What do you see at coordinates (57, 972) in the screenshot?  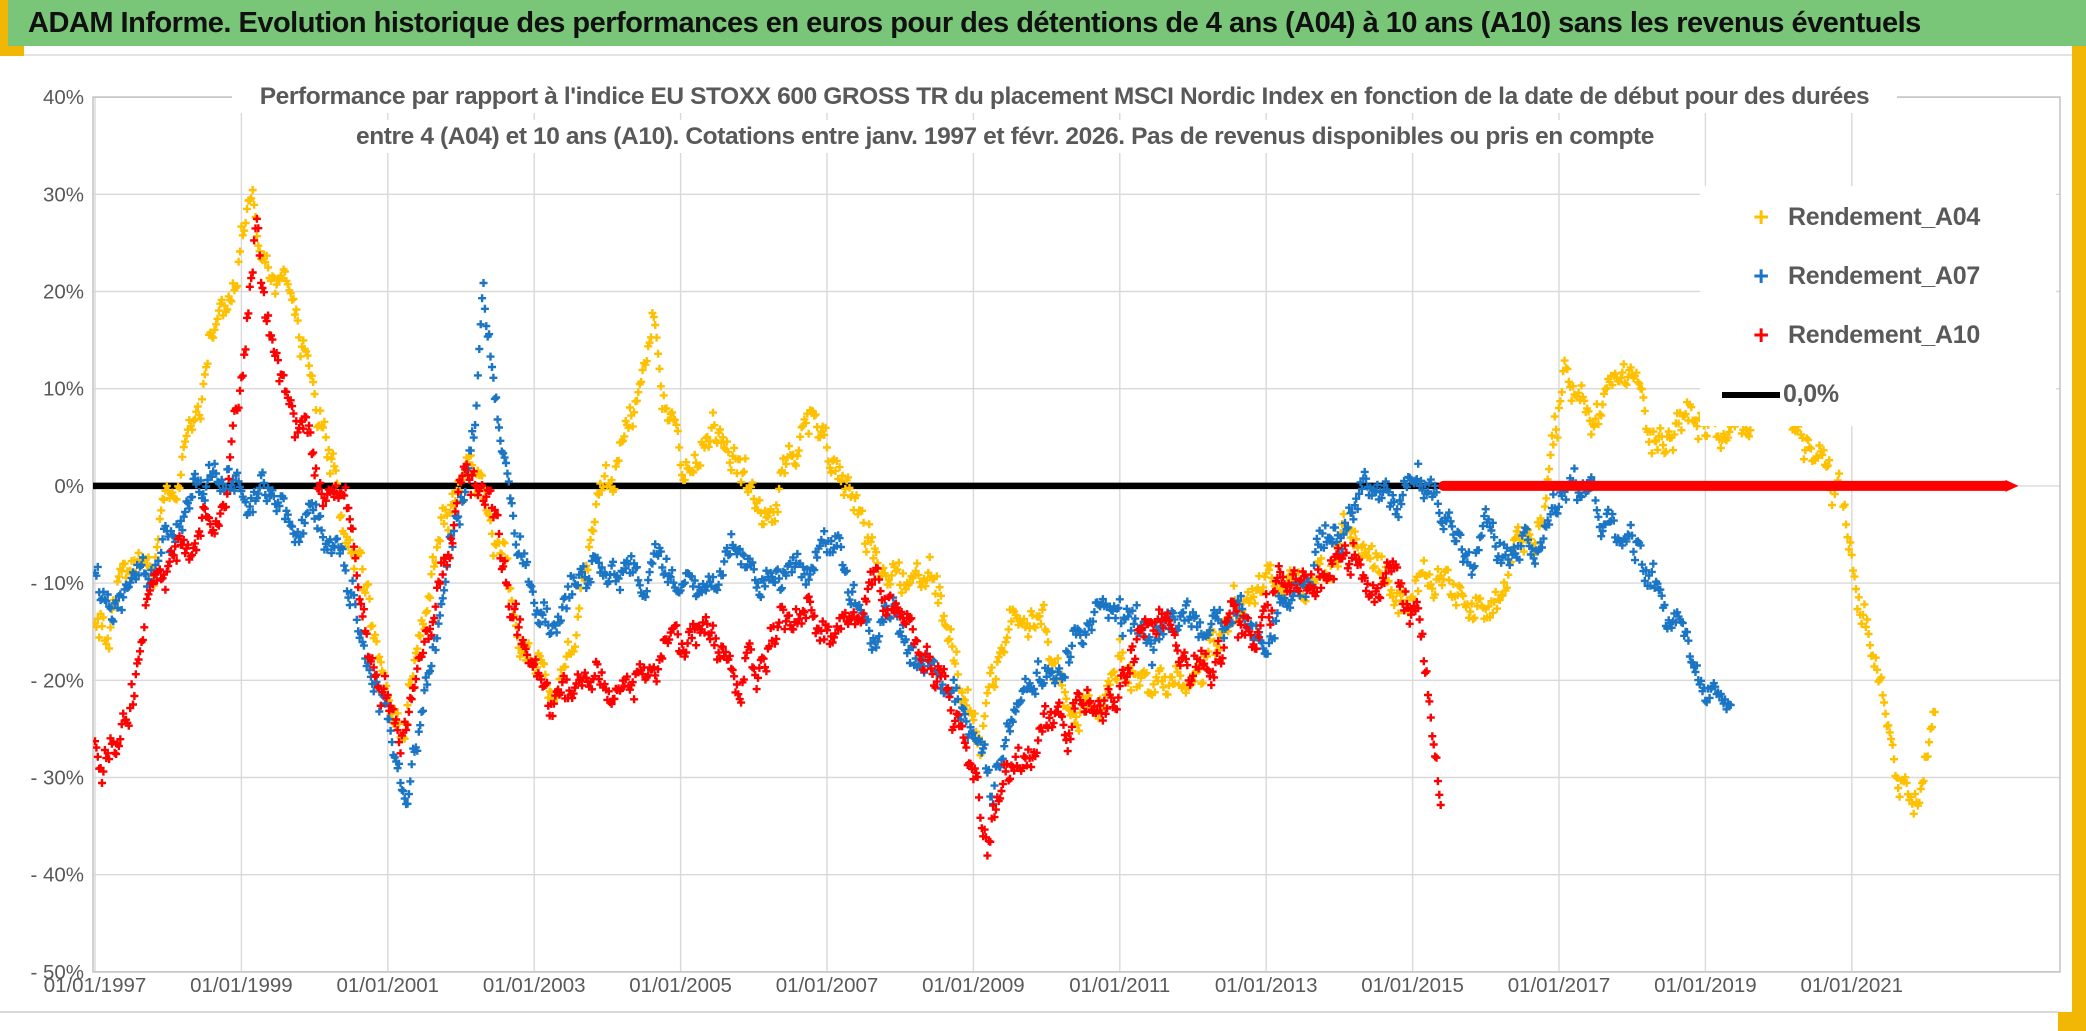 I see `svg-text: - 50%` at bounding box center [57, 972].